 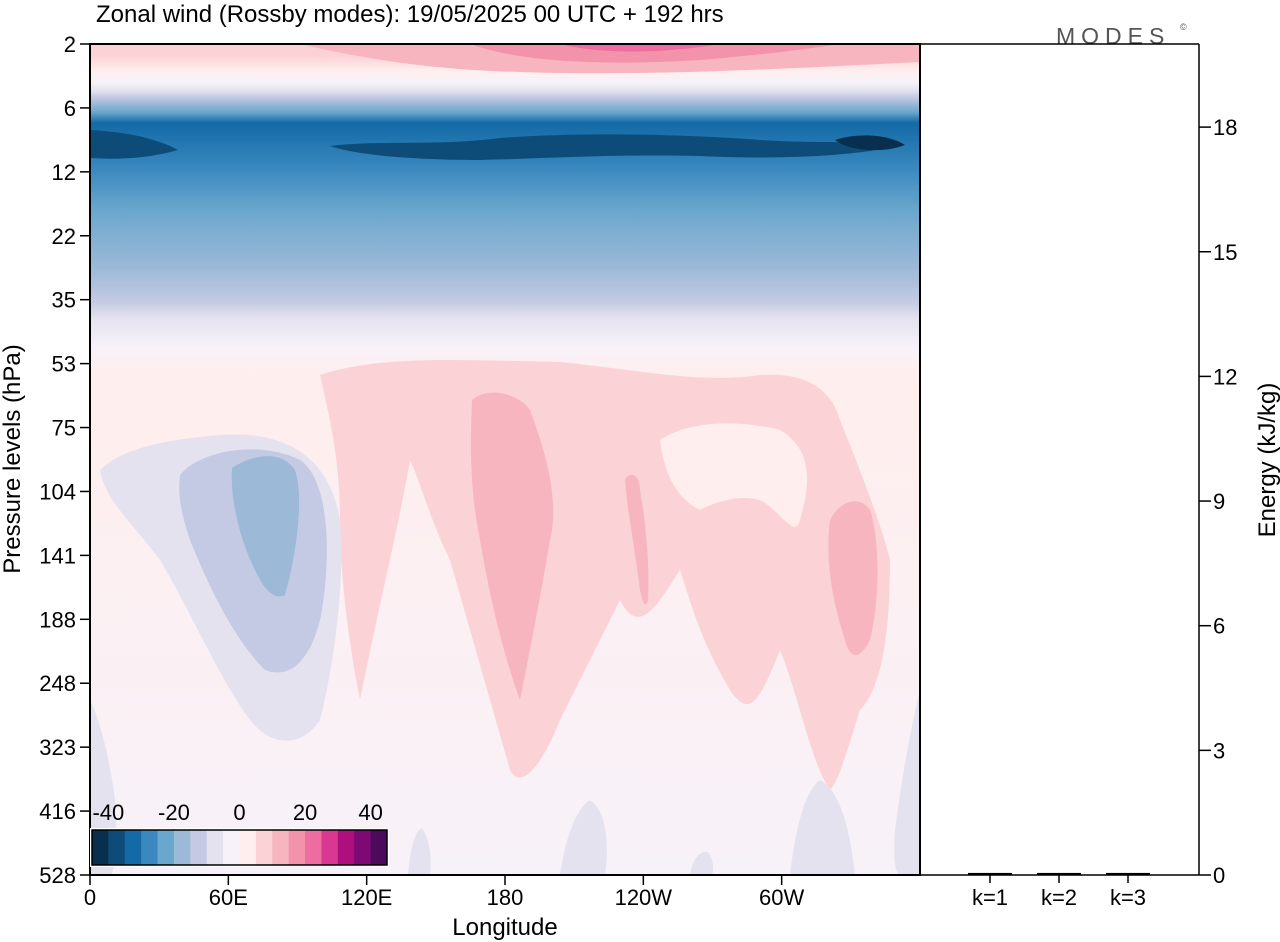 What do you see at coordinates (504, 927) in the screenshot?
I see `x-axis-label: Longitude` at bounding box center [504, 927].